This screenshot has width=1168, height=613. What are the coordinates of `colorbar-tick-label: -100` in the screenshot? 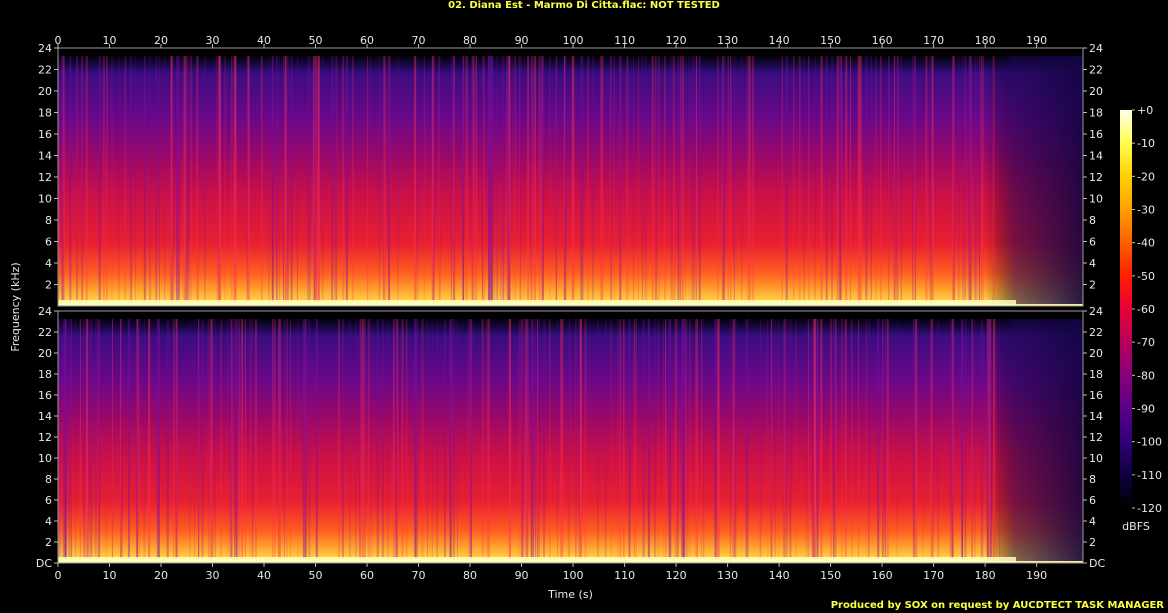 It's located at (1149, 442).